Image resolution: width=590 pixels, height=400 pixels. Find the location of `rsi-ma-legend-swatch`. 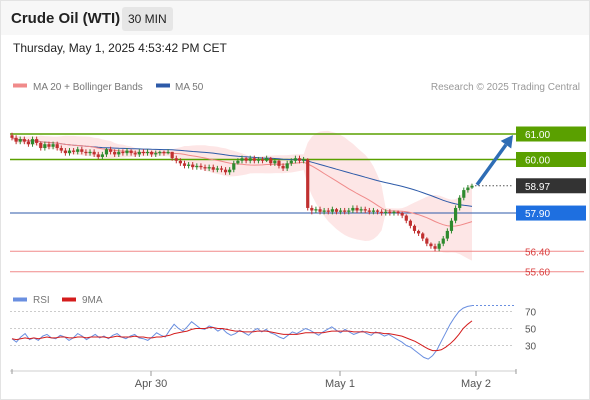

rsi-ma-legend-swatch is located at coordinates (69, 299).